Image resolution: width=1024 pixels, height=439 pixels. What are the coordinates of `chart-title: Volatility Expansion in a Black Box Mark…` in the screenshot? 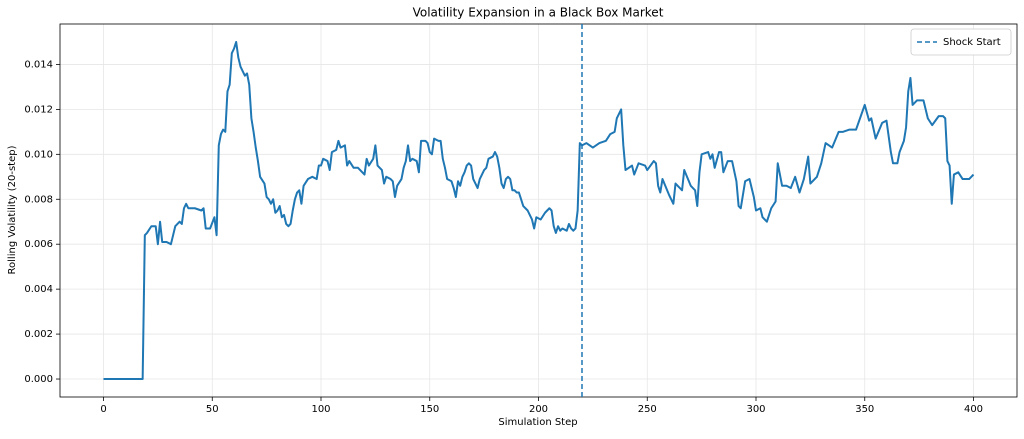 It's located at (538, 13).